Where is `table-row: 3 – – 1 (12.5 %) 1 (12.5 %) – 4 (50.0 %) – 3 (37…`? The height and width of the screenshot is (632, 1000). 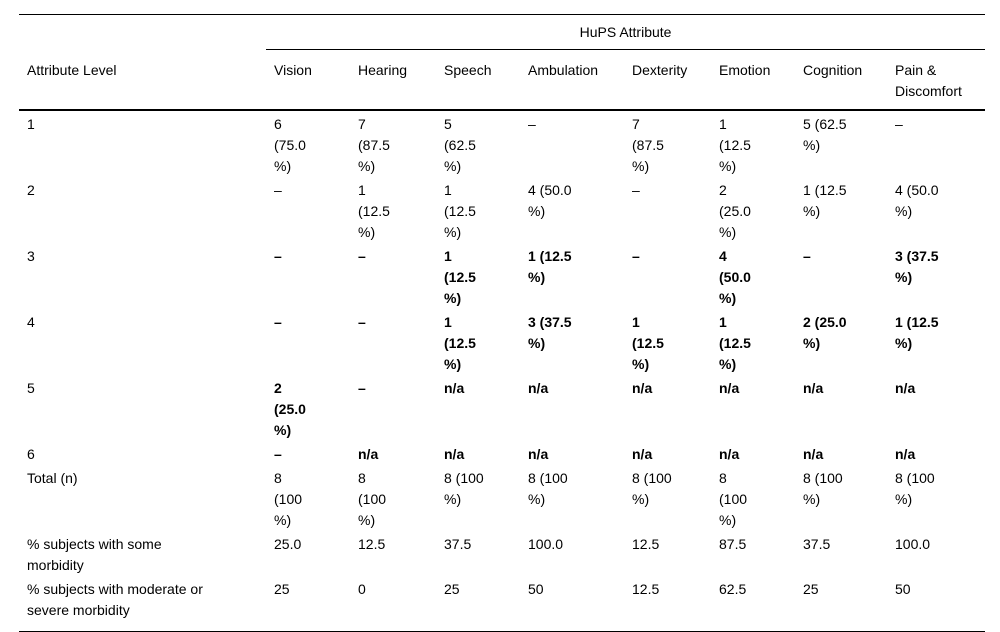 table-row: 3 – – 1 (12.5 %) 1 (12.5 %) – 4 (50.0 %) – 3 (37… is located at coordinates (502, 276).